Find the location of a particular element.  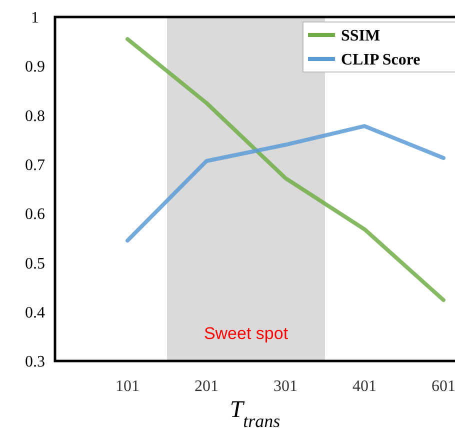

x-axis-title: T$_{trans}$ is located at coordinates (255, 414).